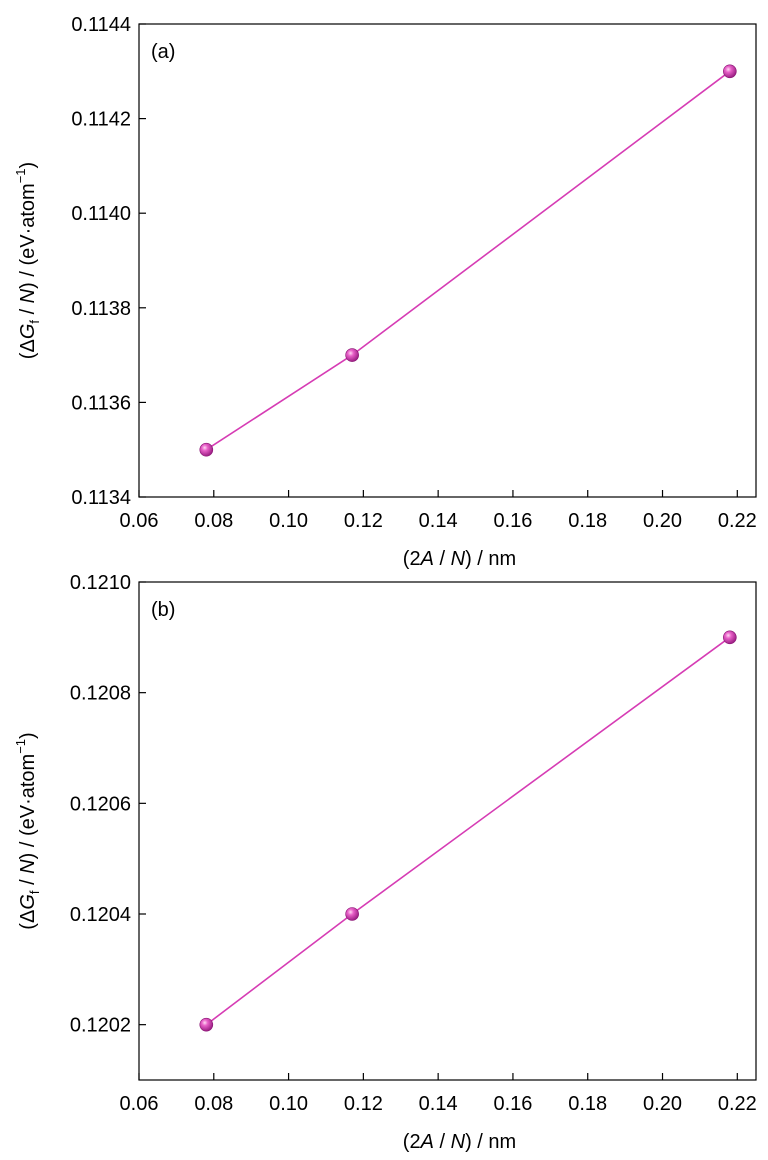 This screenshot has width=768, height=1160. I want to click on panel-label: (b), so click(163, 610).